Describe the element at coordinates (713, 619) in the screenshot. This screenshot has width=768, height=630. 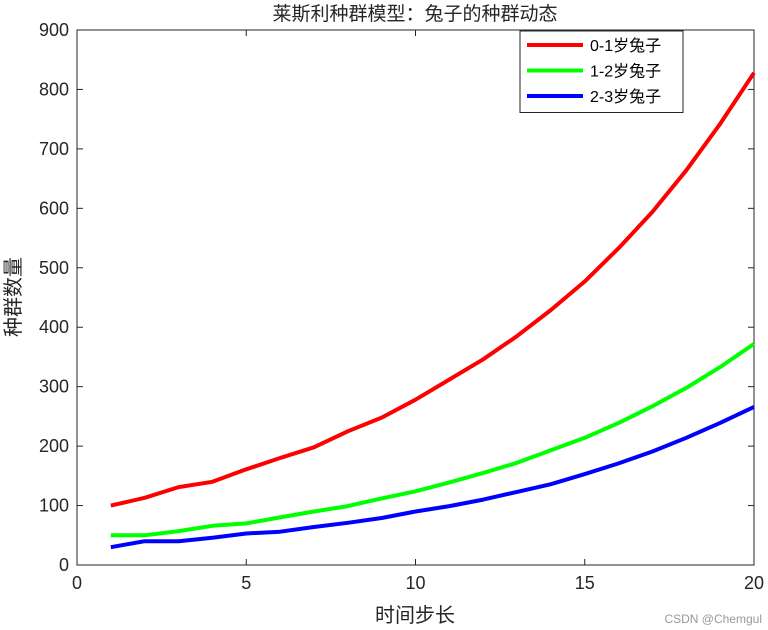
I see `watermark: CSDN @Chemgul` at that location.